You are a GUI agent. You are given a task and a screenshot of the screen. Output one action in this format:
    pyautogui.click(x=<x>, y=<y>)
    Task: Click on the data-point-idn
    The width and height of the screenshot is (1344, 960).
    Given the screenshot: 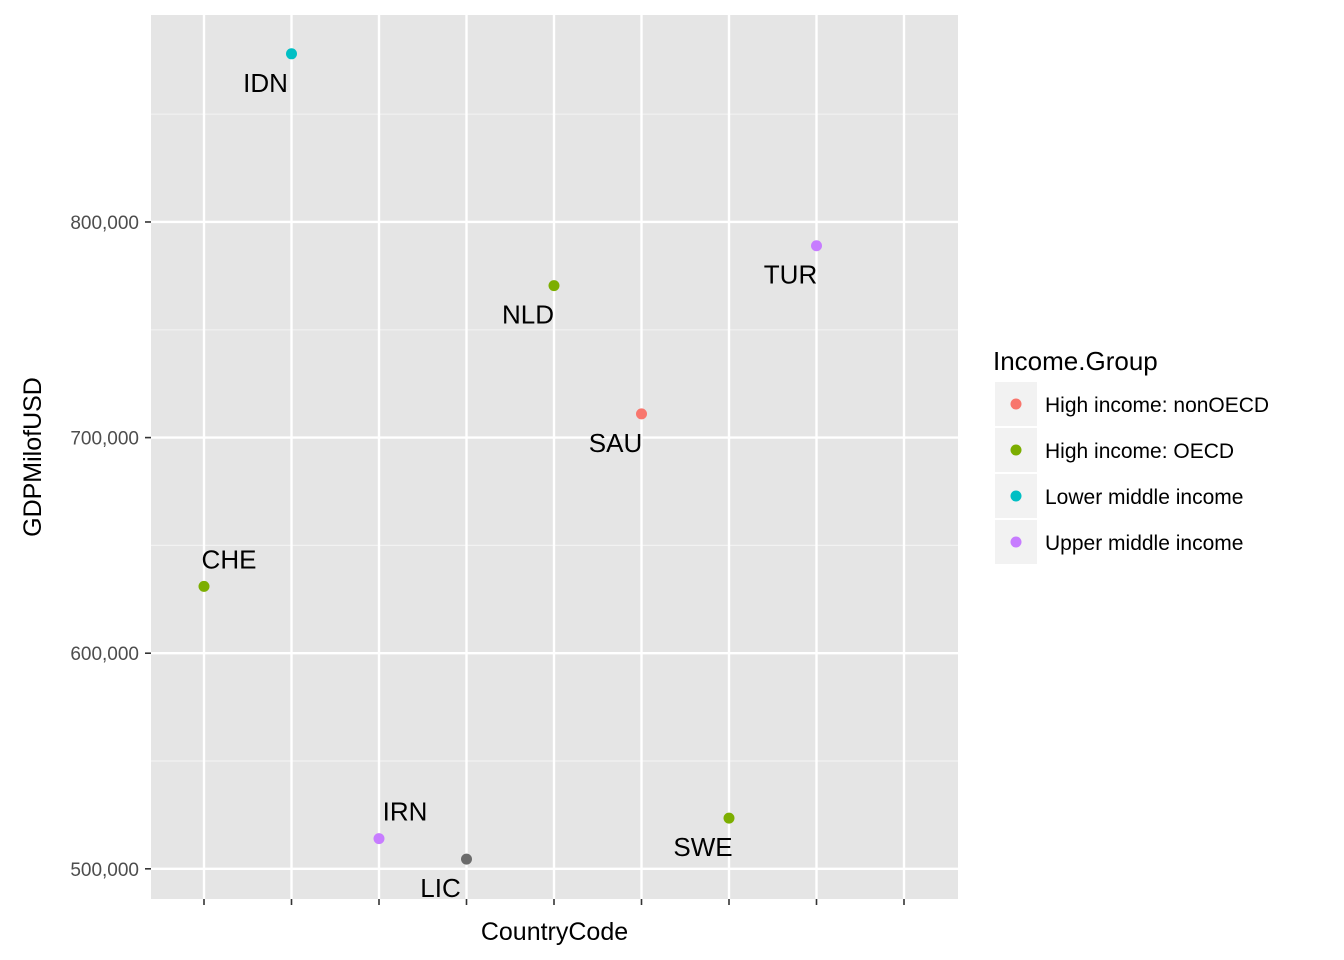 What is the action you would take?
    pyautogui.click(x=291, y=54)
    